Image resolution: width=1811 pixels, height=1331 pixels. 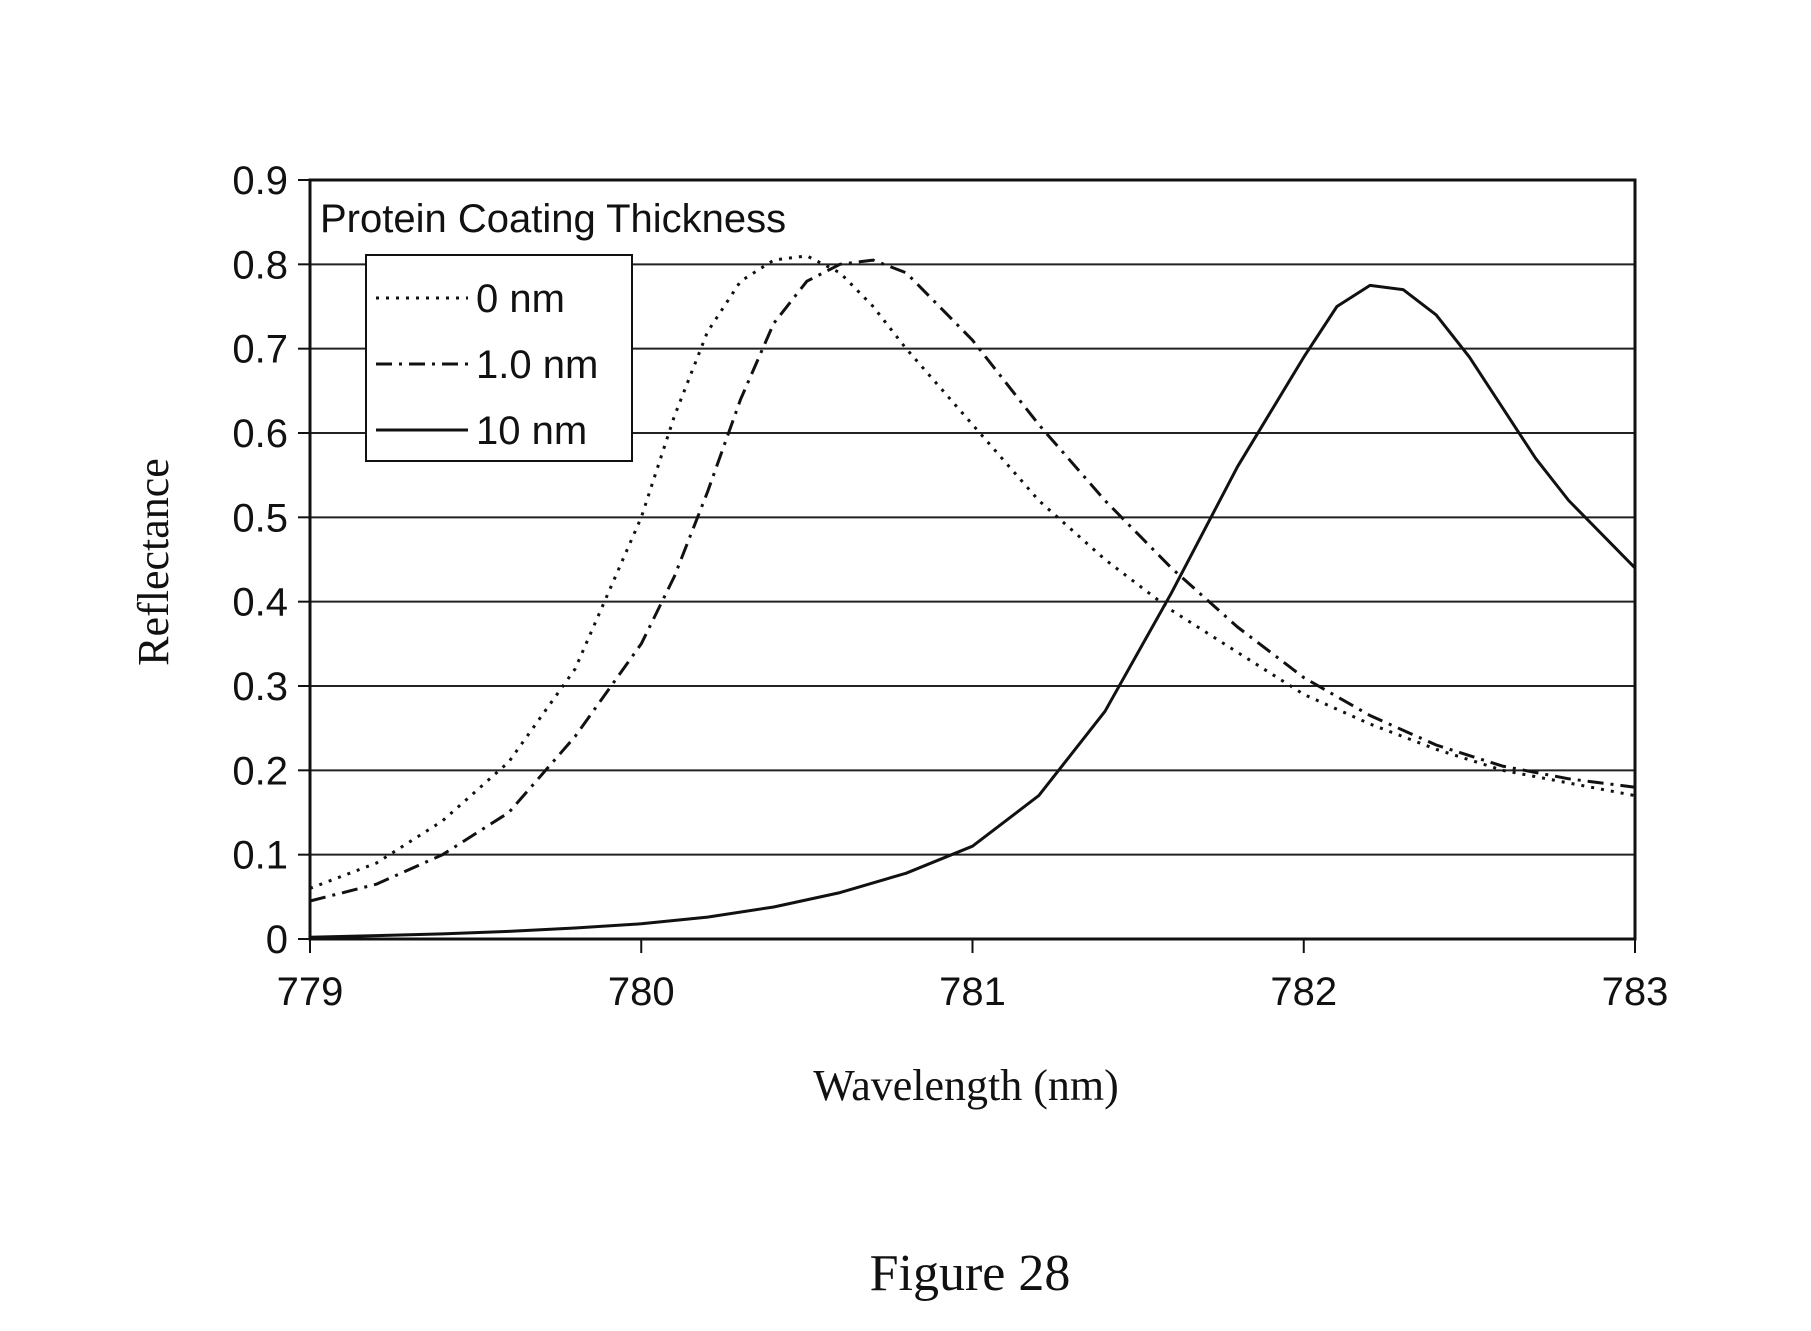 I want to click on y-tick-label-2: 0.2, so click(x=260, y=771).